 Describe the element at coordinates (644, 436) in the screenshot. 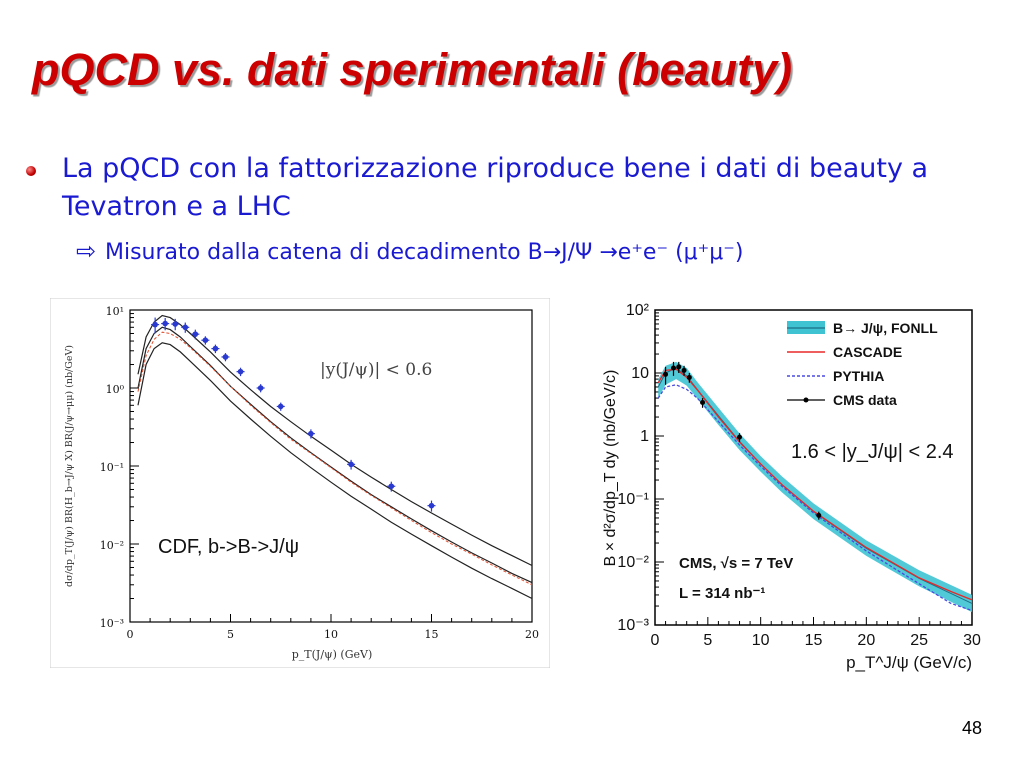

I see `cms-y-tick-label: 1` at that location.